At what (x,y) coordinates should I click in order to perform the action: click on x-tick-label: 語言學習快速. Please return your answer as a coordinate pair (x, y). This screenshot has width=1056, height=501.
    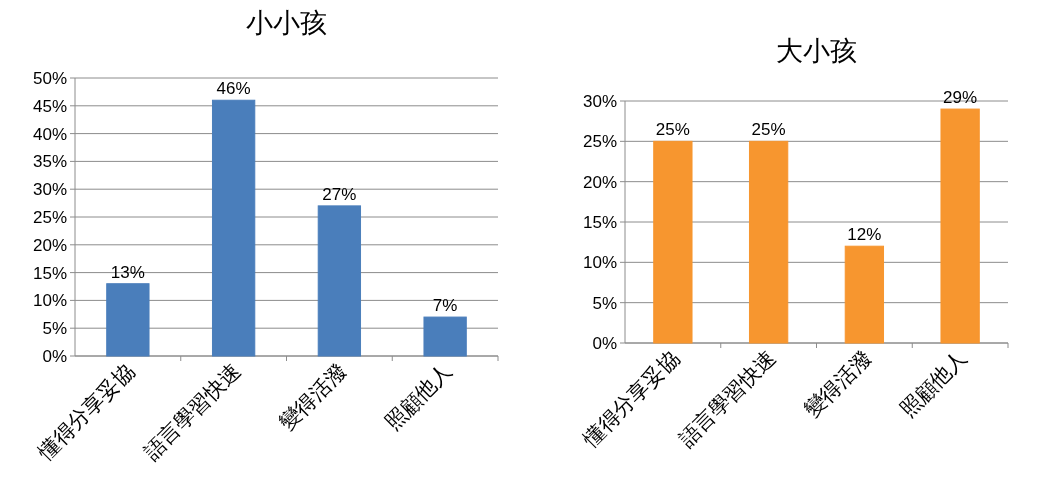
    Looking at the image, I should click on (192, 411).